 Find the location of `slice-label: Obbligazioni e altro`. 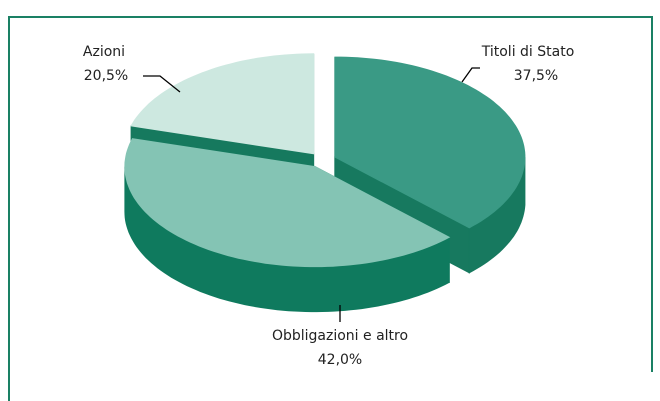

slice-label: Obbligazioni e altro is located at coordinates (340, 336).